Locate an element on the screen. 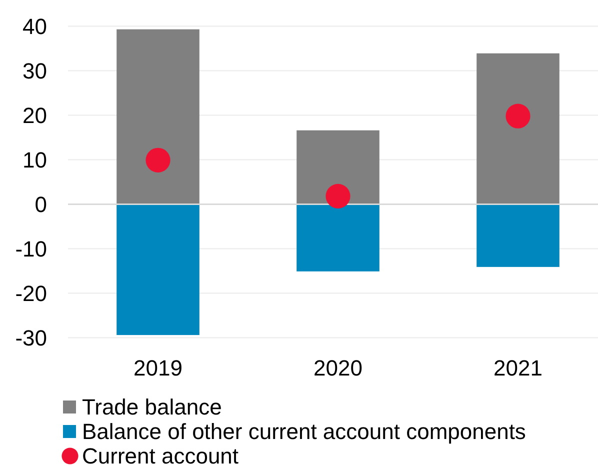 The height and width of the screenshot is (466, 598). legend-label: Current account is located at coordinates (160, 455).